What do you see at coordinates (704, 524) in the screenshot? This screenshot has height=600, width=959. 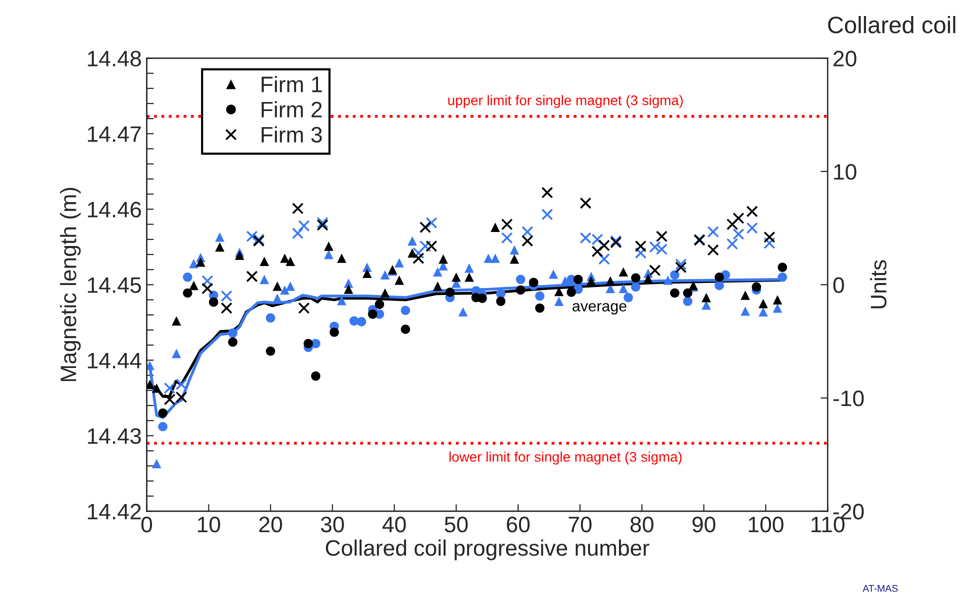 I see `x-tick-label: 90` at bounding box center [704, 524].